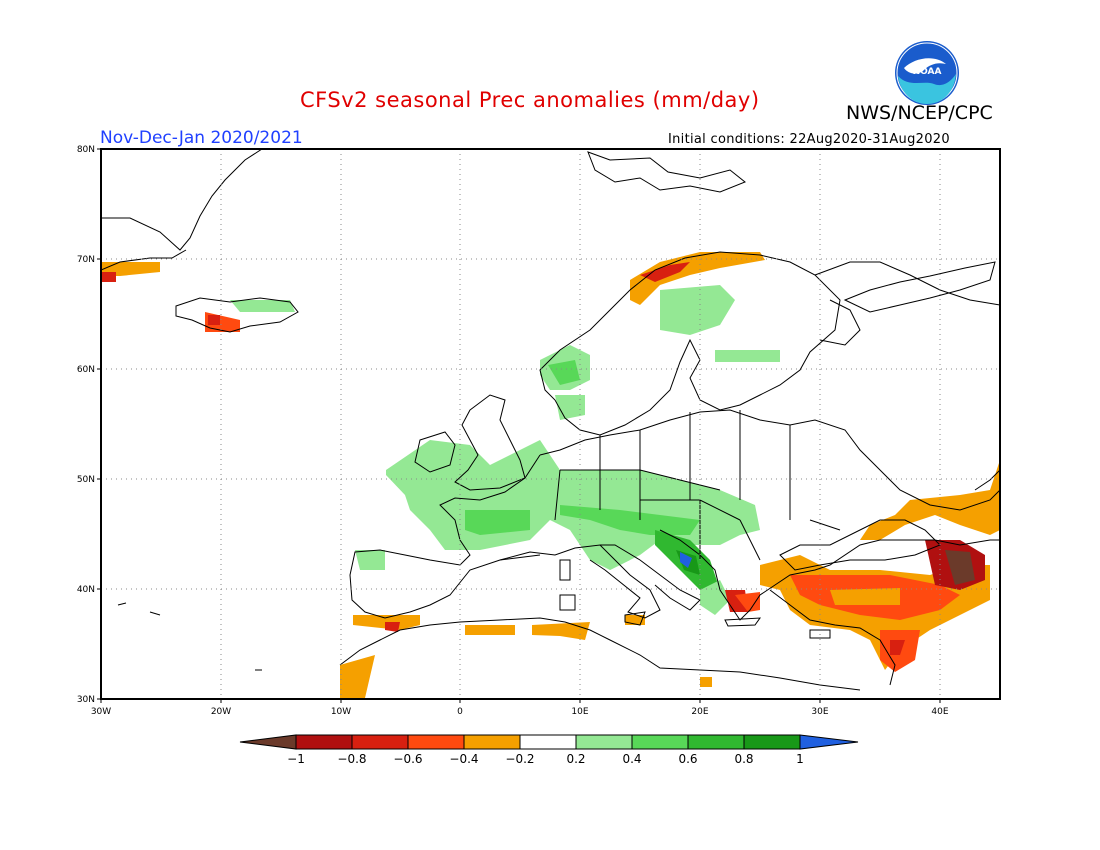 This screenshot has width=1100, height=850. What do you see at coordinates (86, 260) in the screenshot?
I see `lat-tick-label: 70N` at bounding box center [86, 260].